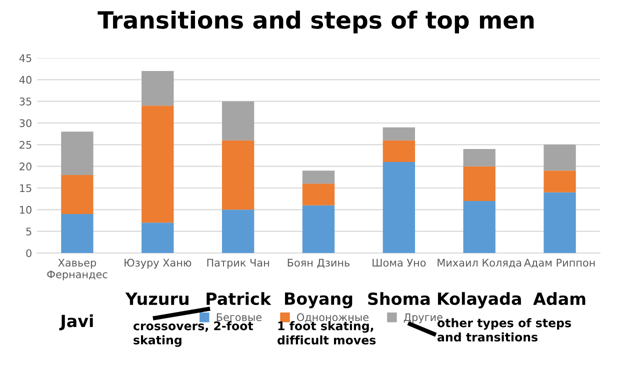  I want to click on y-tick-label: 0, so click(29, 253).